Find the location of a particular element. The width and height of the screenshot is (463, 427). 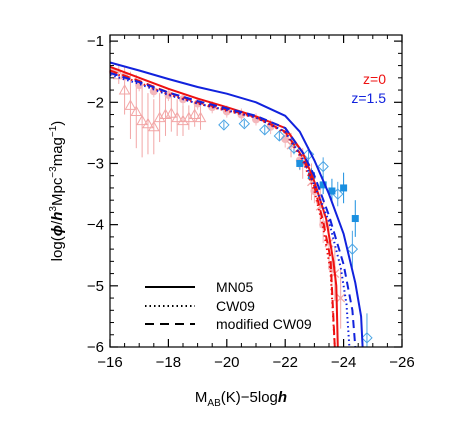

x-tick-label: −24 is located at coordinates (343, 362).